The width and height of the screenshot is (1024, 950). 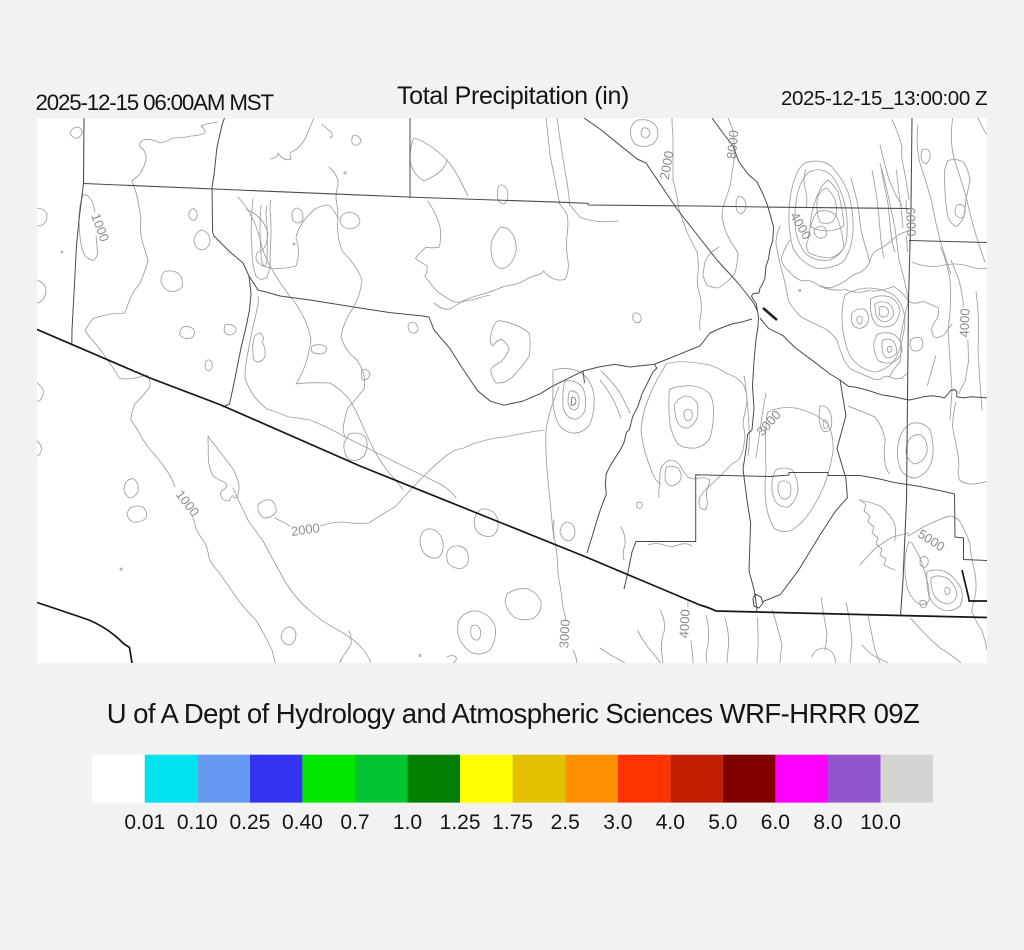 What do you see at coordinates (911, 221) in the screenshot?
I see `svg-text: 6000` at bounding box center [911, 221].